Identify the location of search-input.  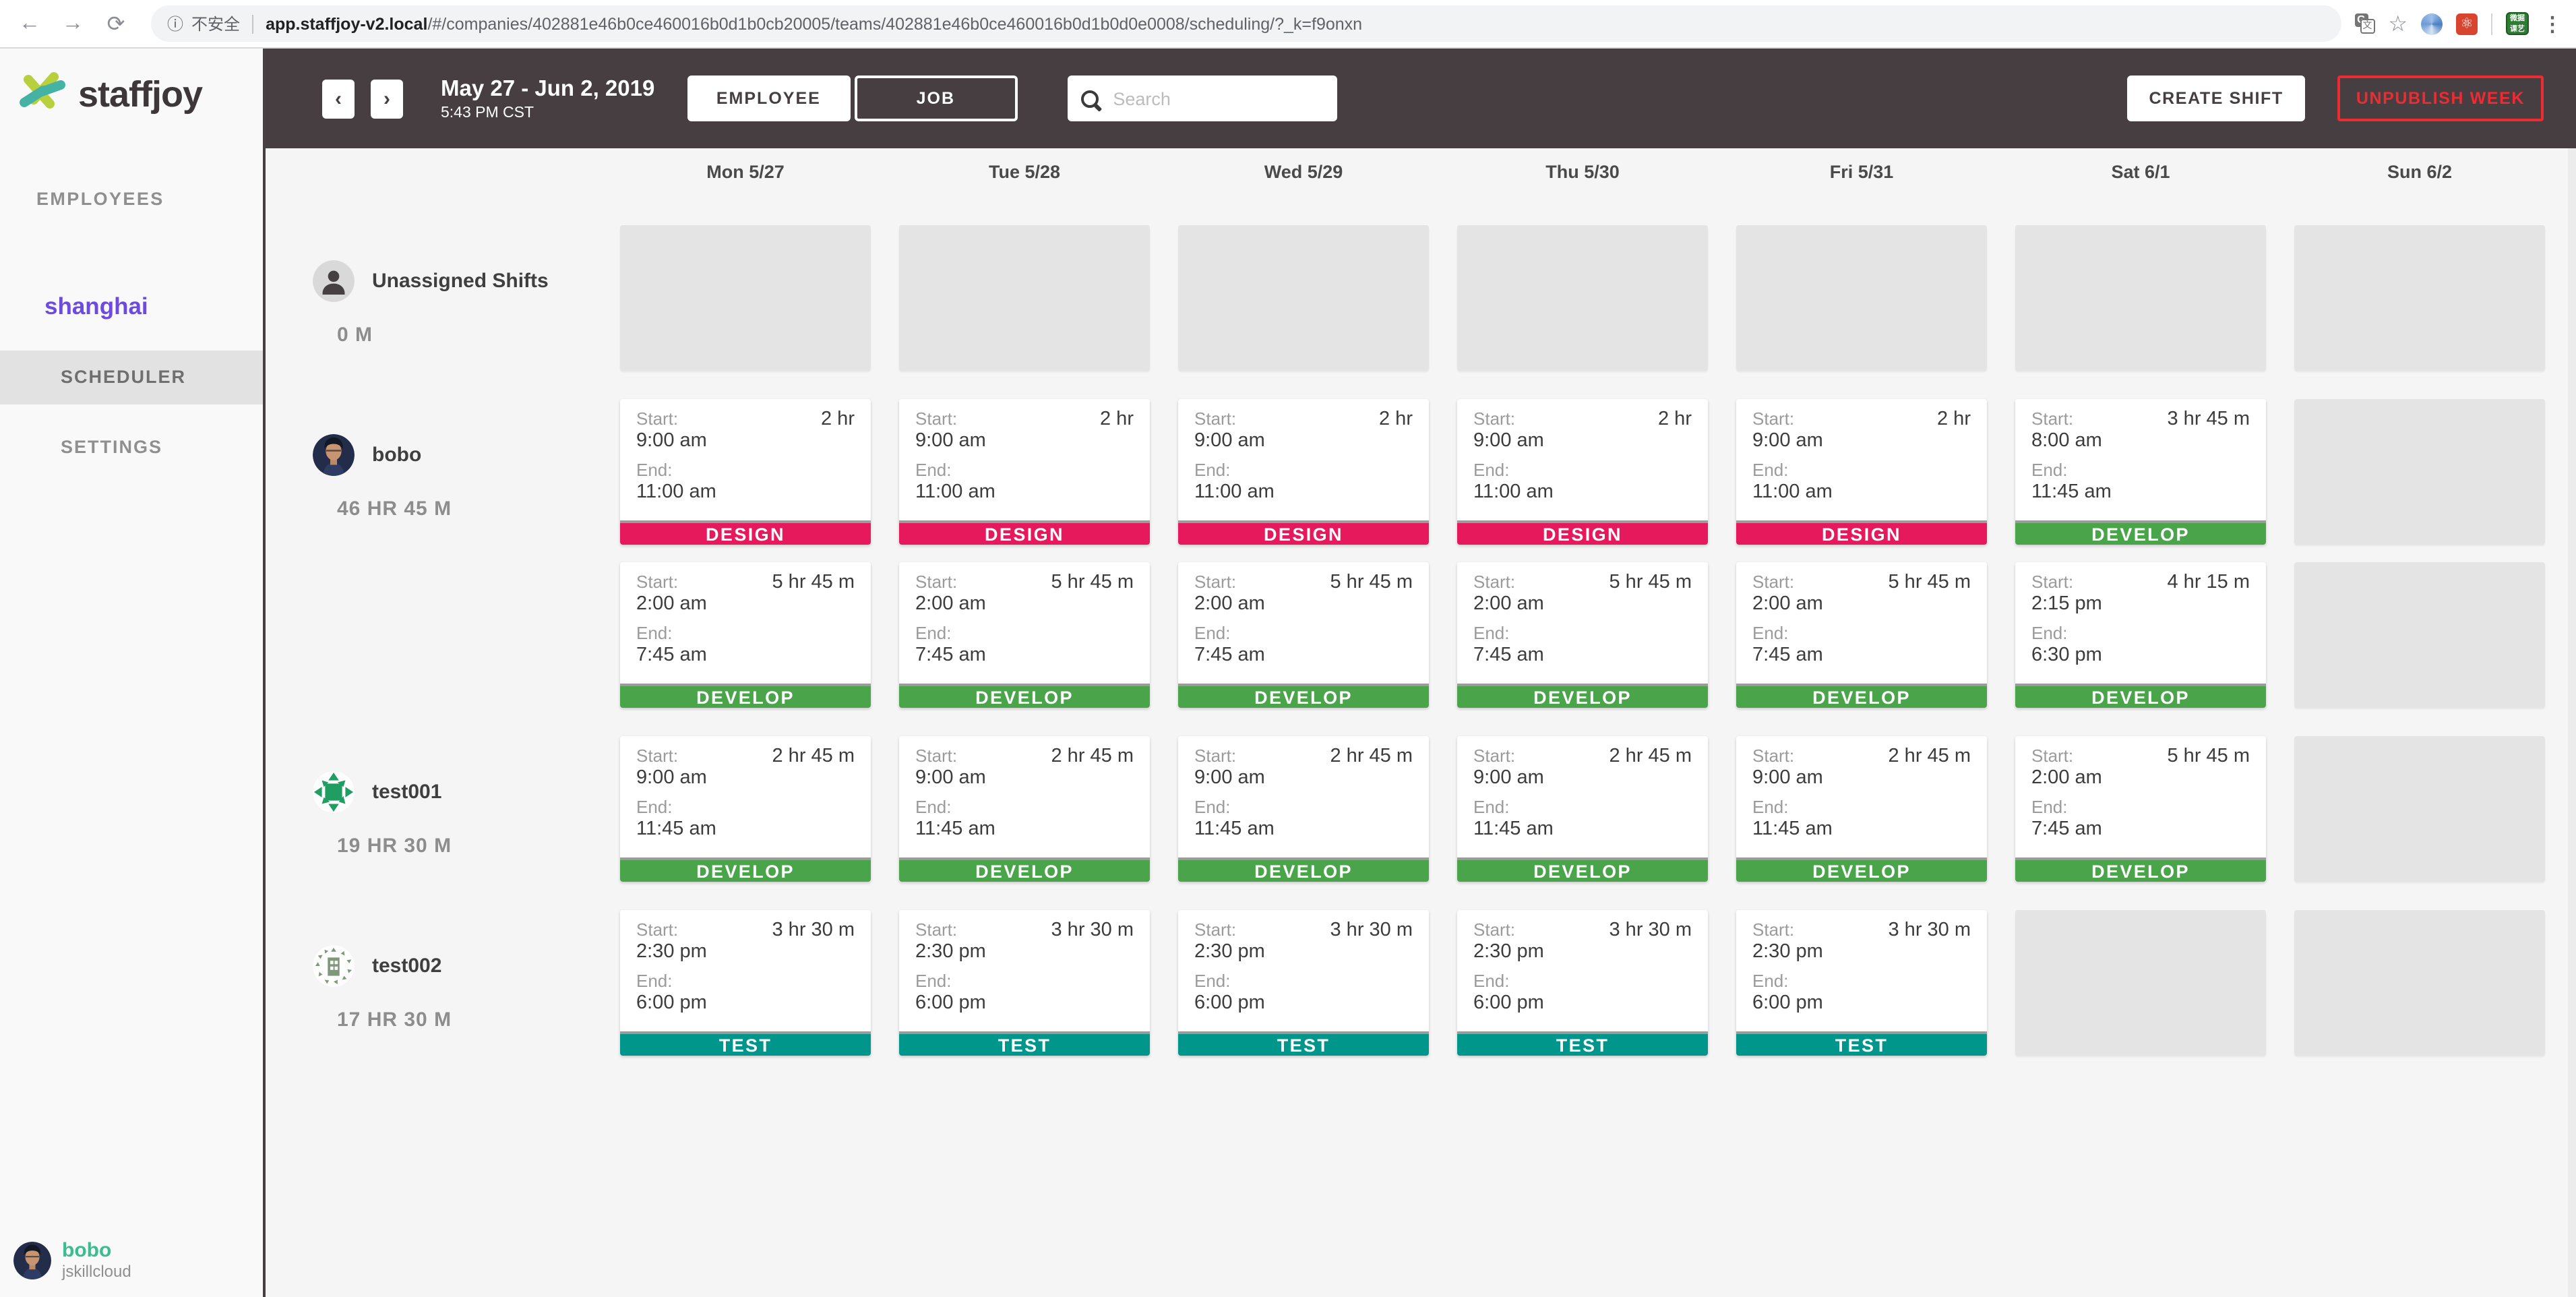
(1233, 98).